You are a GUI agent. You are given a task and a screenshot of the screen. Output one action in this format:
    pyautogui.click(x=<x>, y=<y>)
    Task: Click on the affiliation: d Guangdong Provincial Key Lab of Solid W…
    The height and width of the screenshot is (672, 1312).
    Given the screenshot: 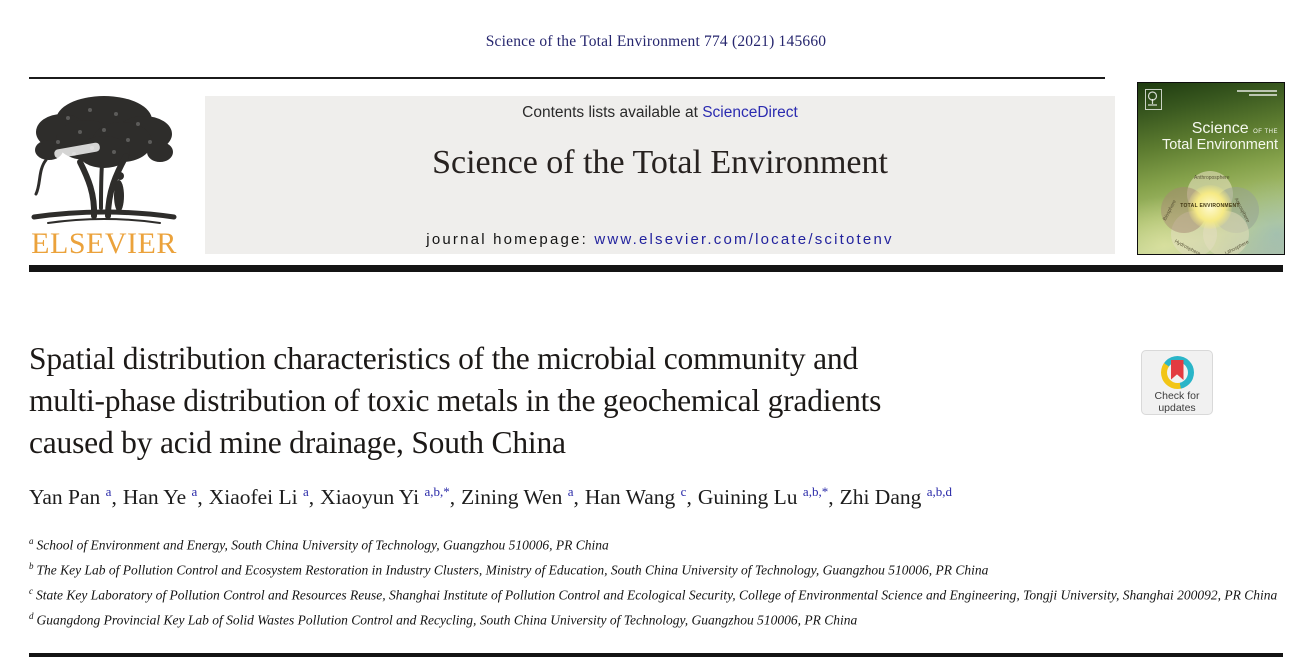 What is the action you would take?
    pyautogui.click(x=443, y=619)
    